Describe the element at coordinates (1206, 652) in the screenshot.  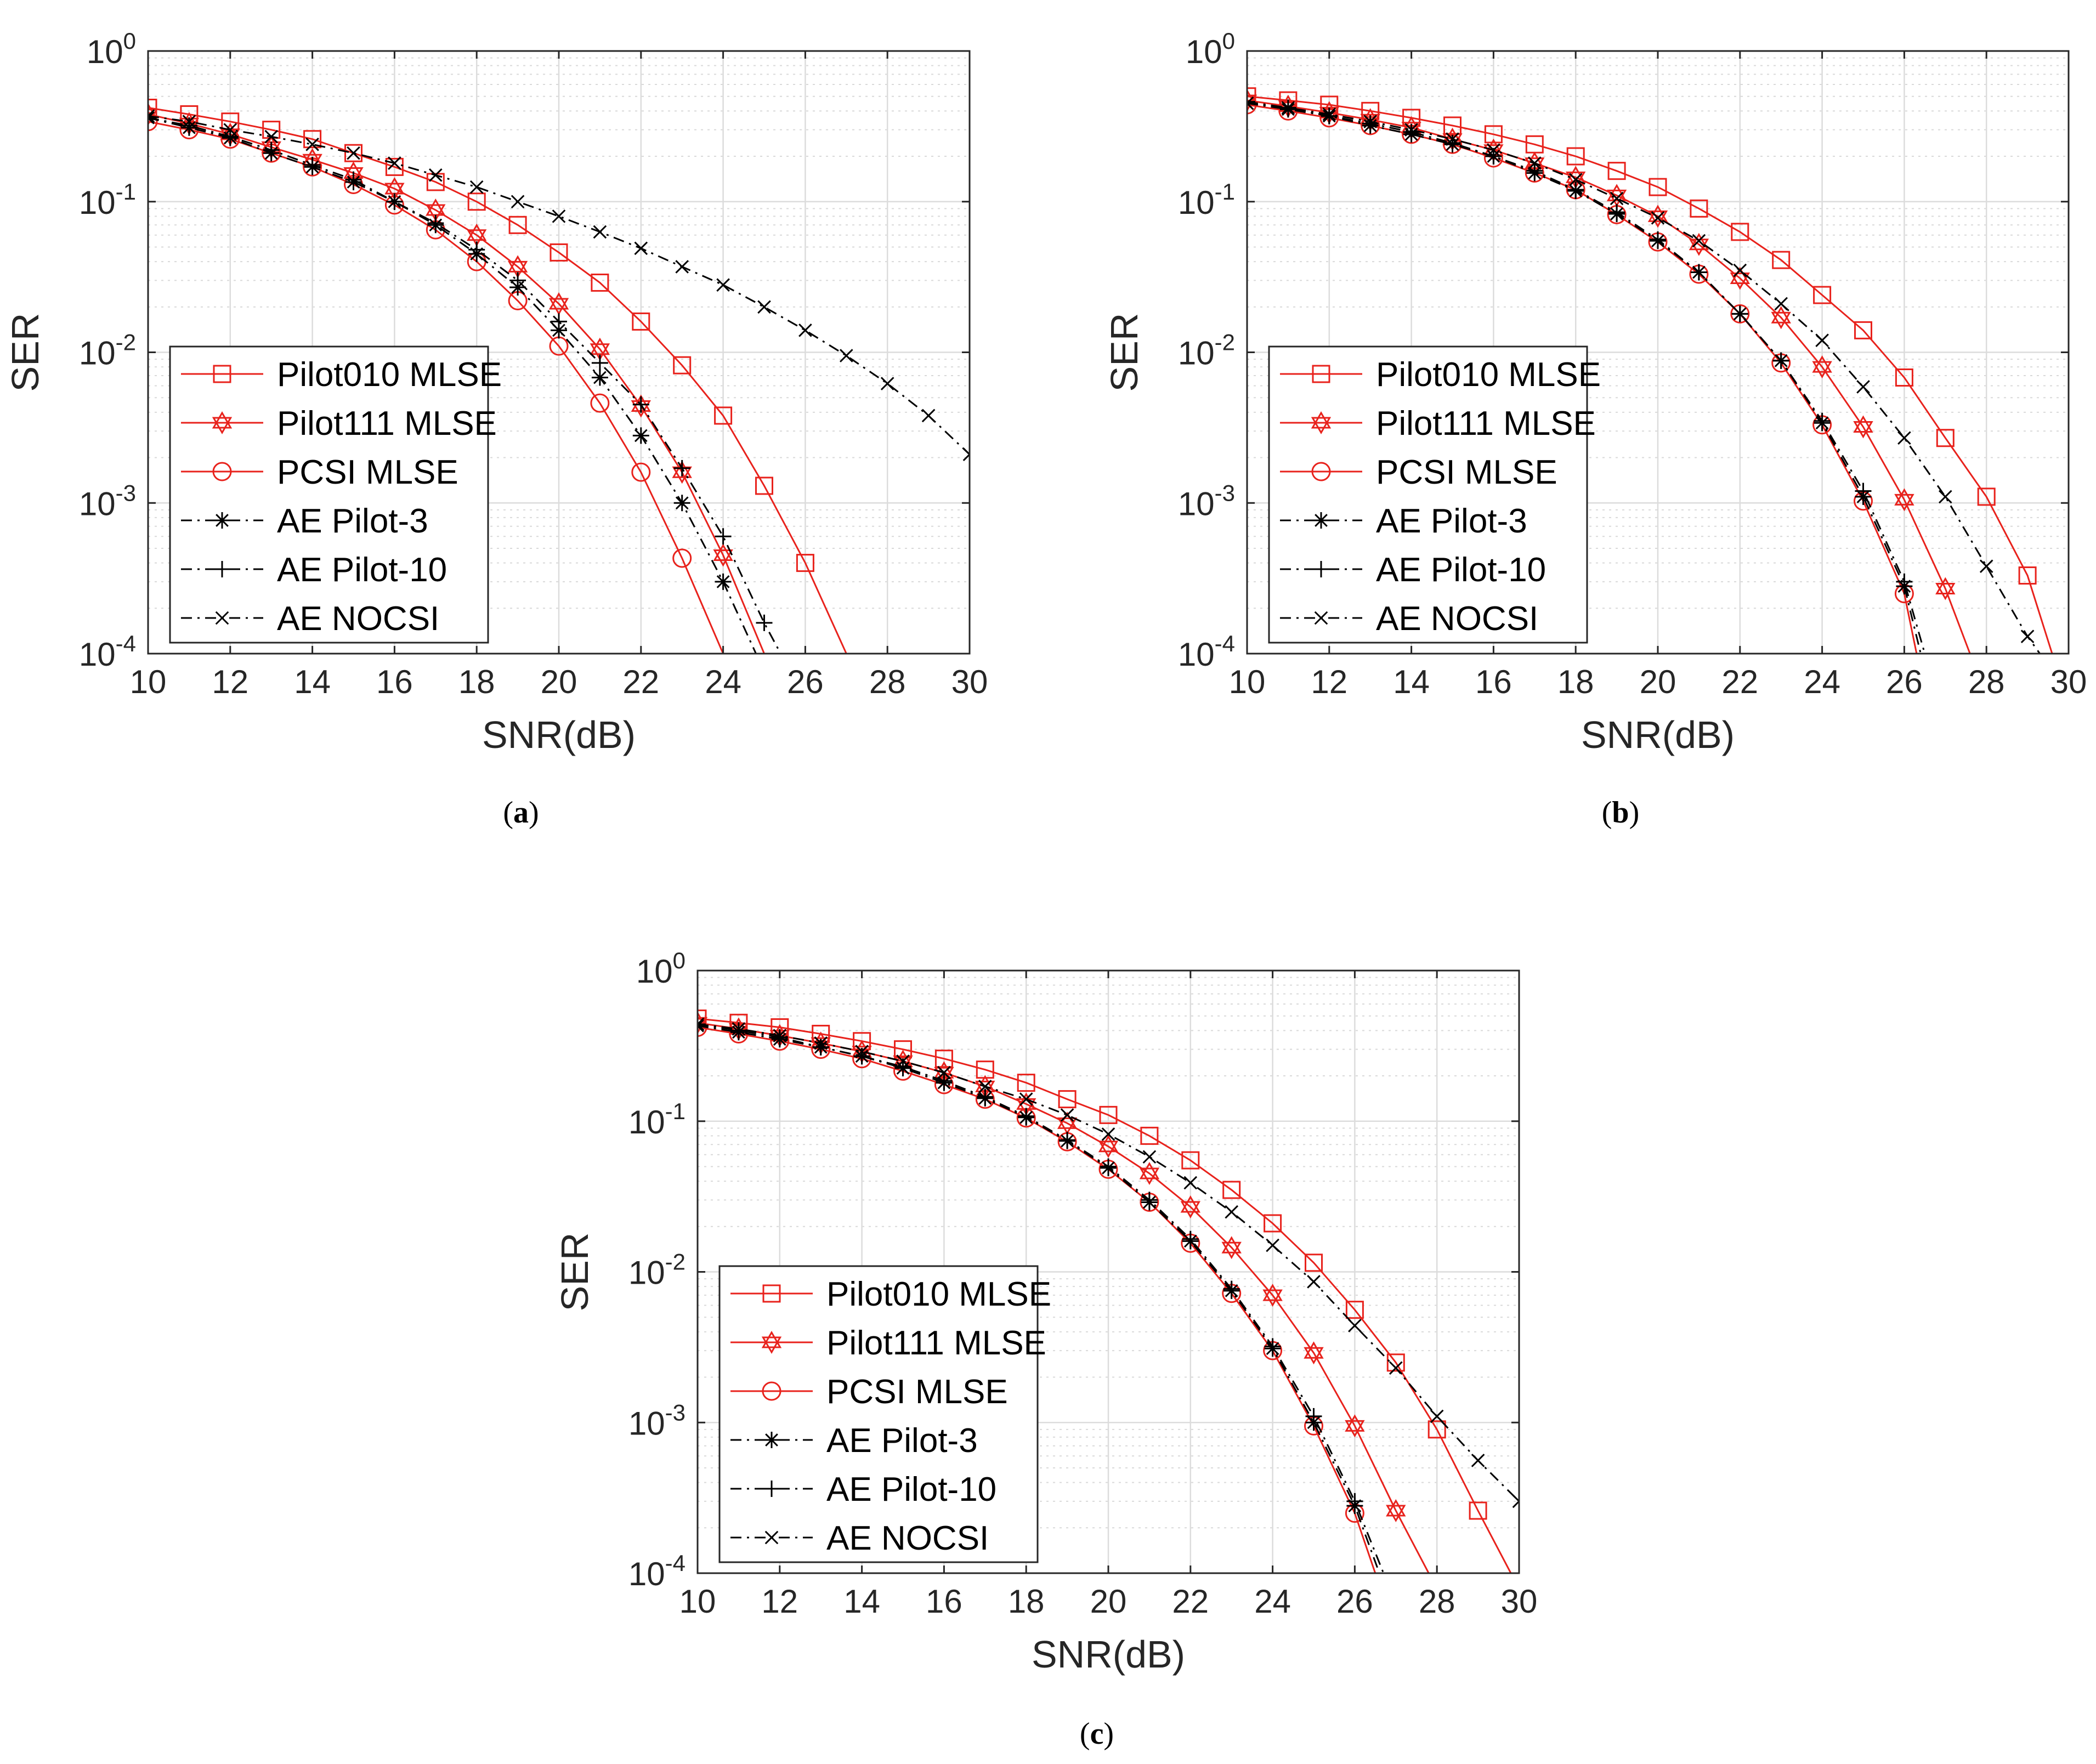
I see `y-tick-label: 10⁻⁴` at that location.